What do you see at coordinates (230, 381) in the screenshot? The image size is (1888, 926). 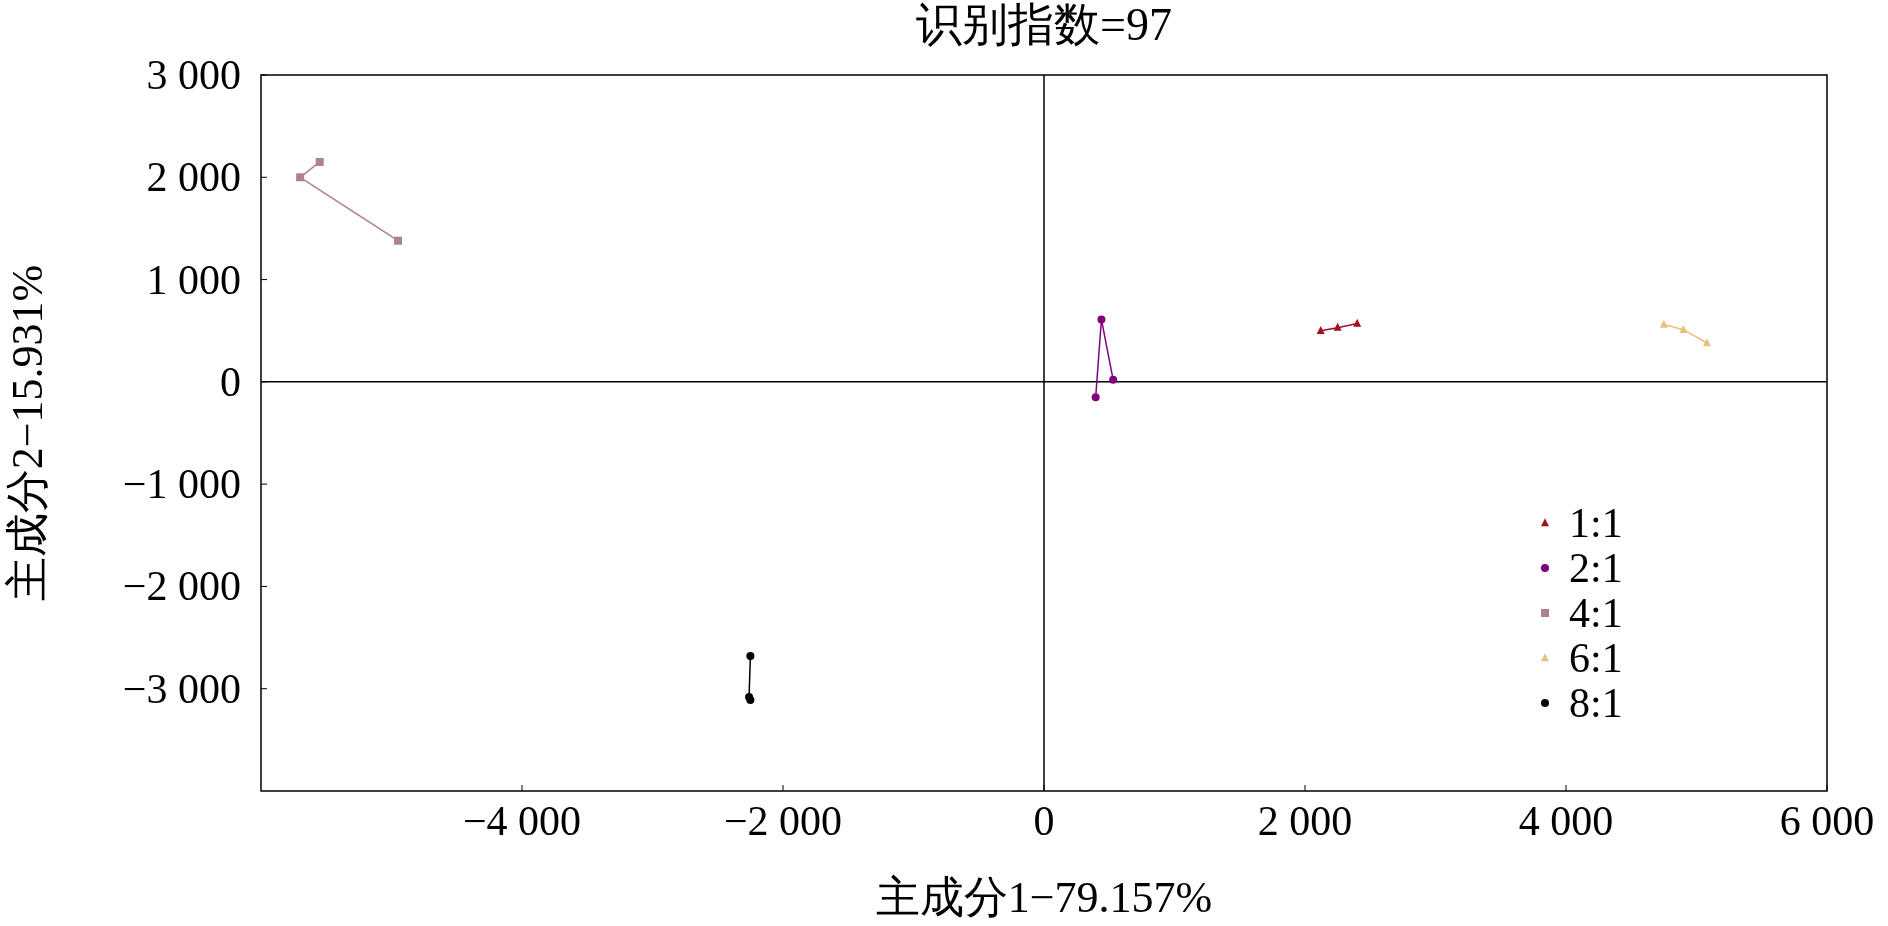 I see `y-tick-label: 0` at bounding box center [230, 381].